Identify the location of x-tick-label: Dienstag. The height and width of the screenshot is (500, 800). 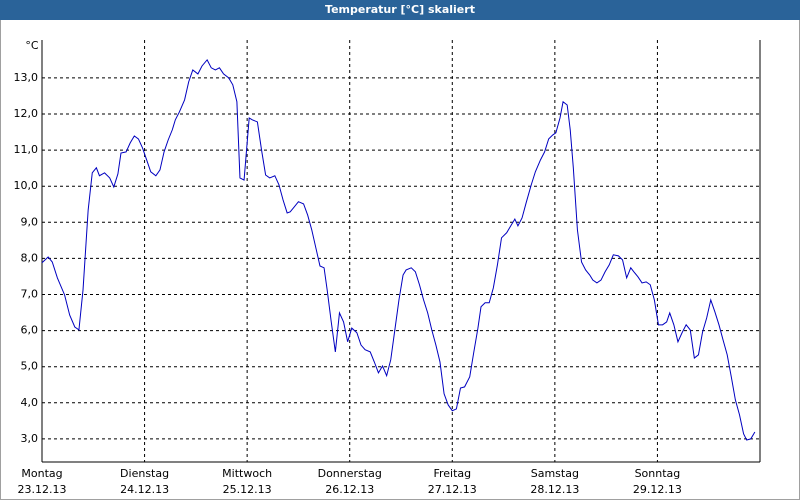
(144, 473).